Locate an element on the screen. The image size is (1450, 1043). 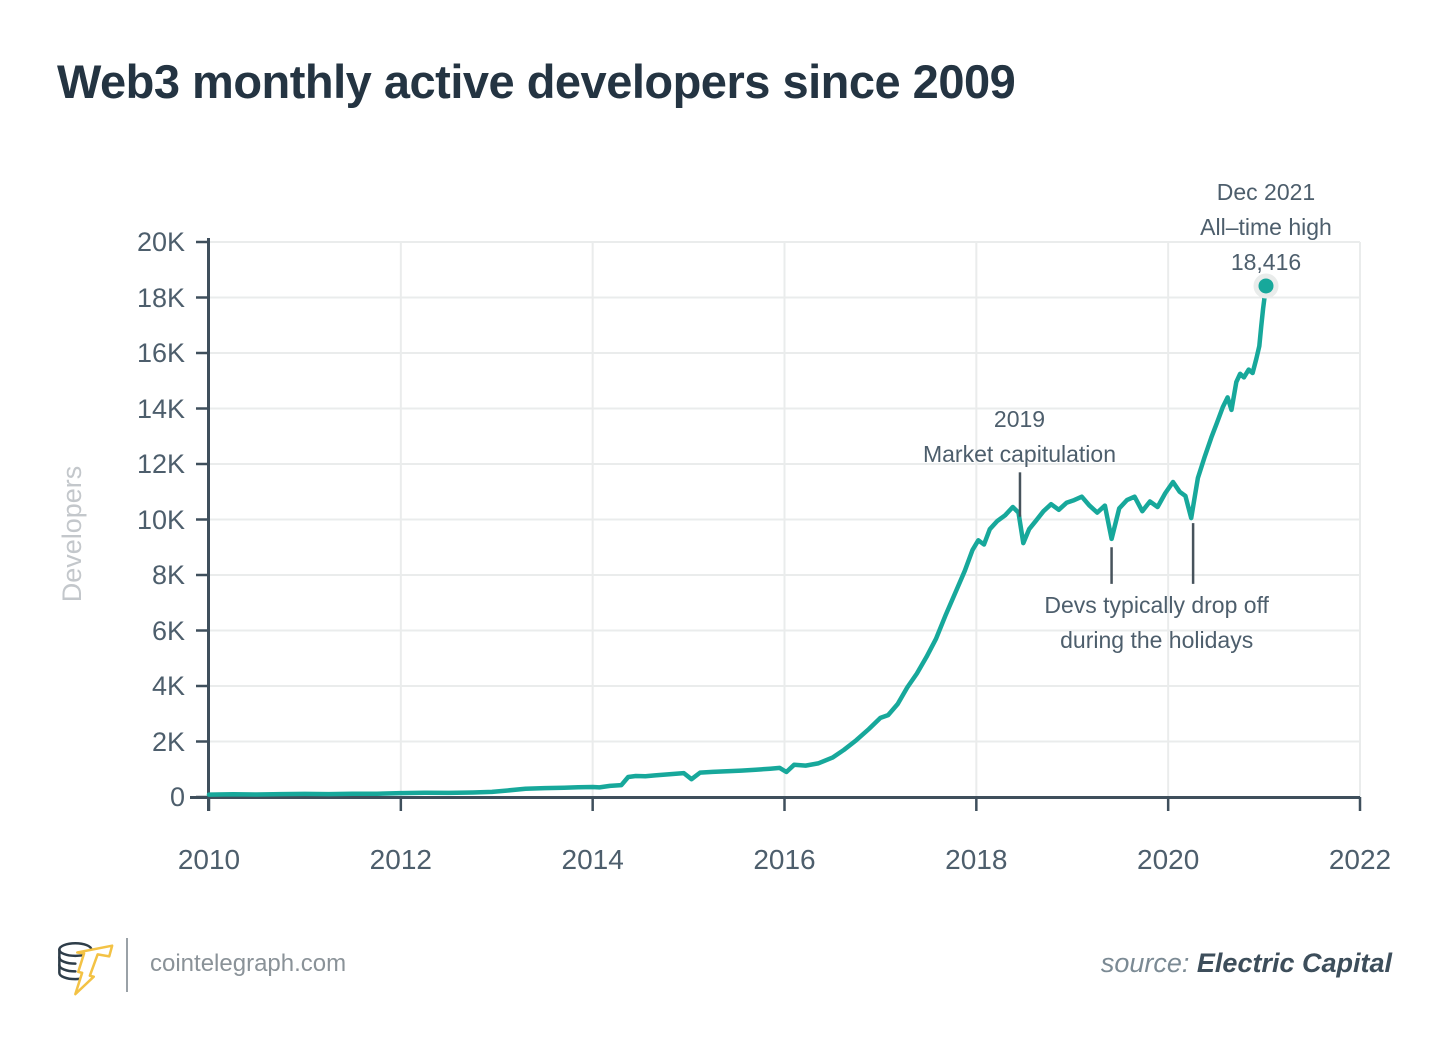
source-credit: source: Electric Capital is located at coordinates (1246, 963).